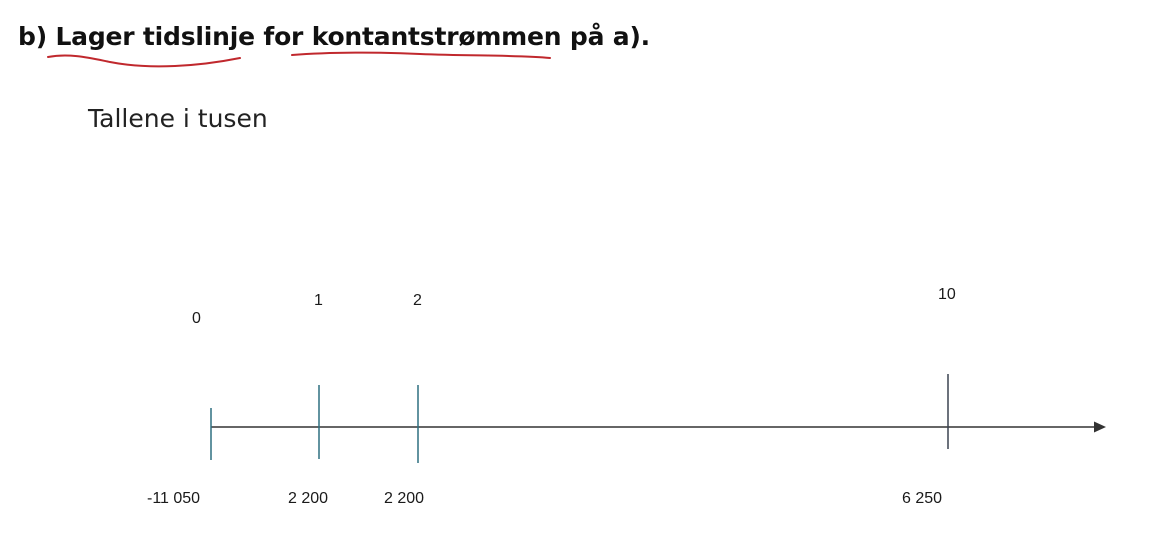 This screenshot has width=1150, height=548. I want to click on heading-text-plain: for, so click(283, 36).